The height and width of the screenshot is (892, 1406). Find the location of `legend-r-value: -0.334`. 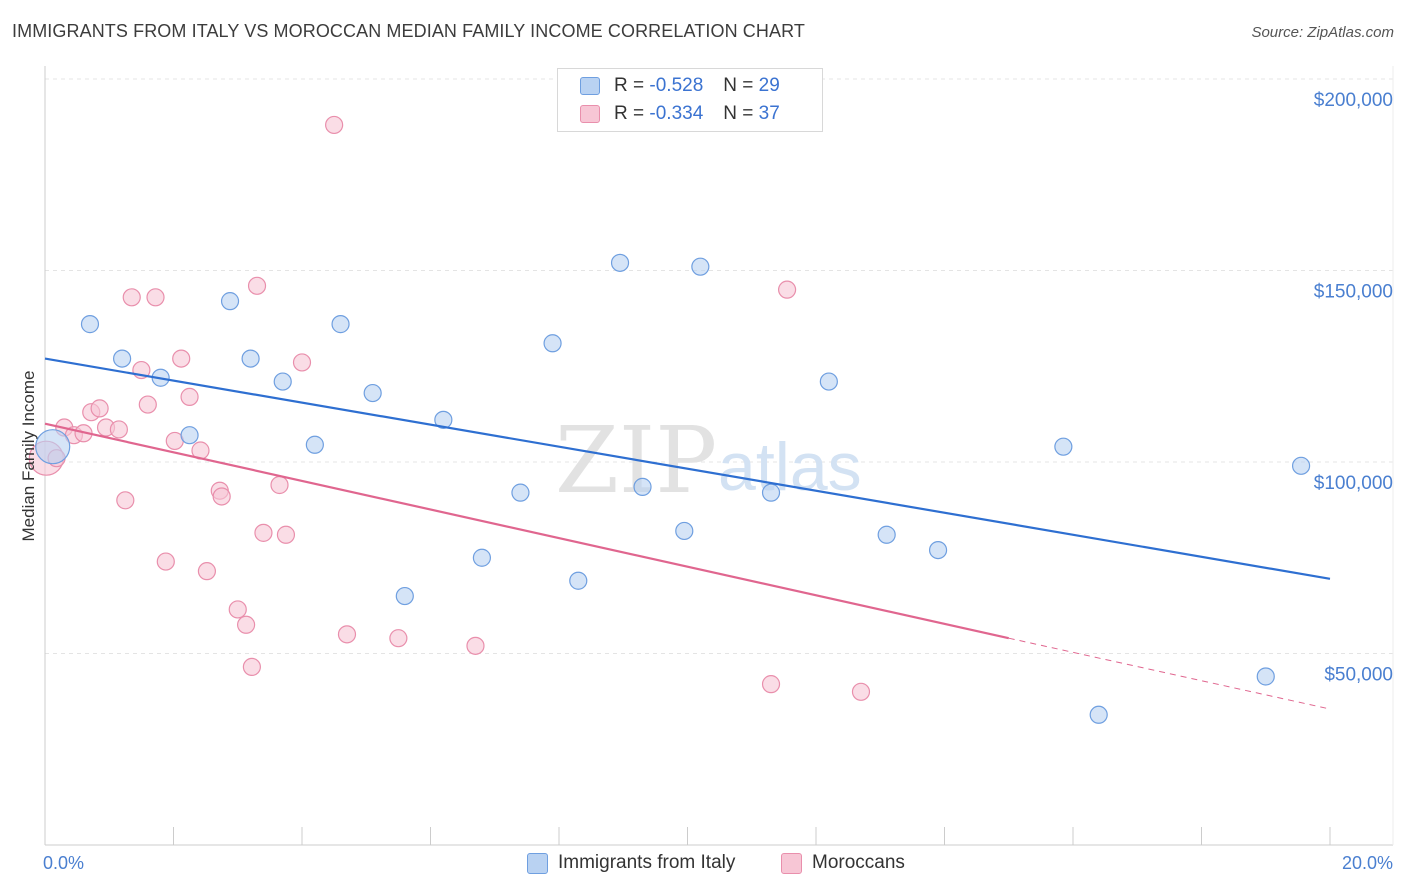

legend-r-value: -0.334 is located at coordinates (676, 113).